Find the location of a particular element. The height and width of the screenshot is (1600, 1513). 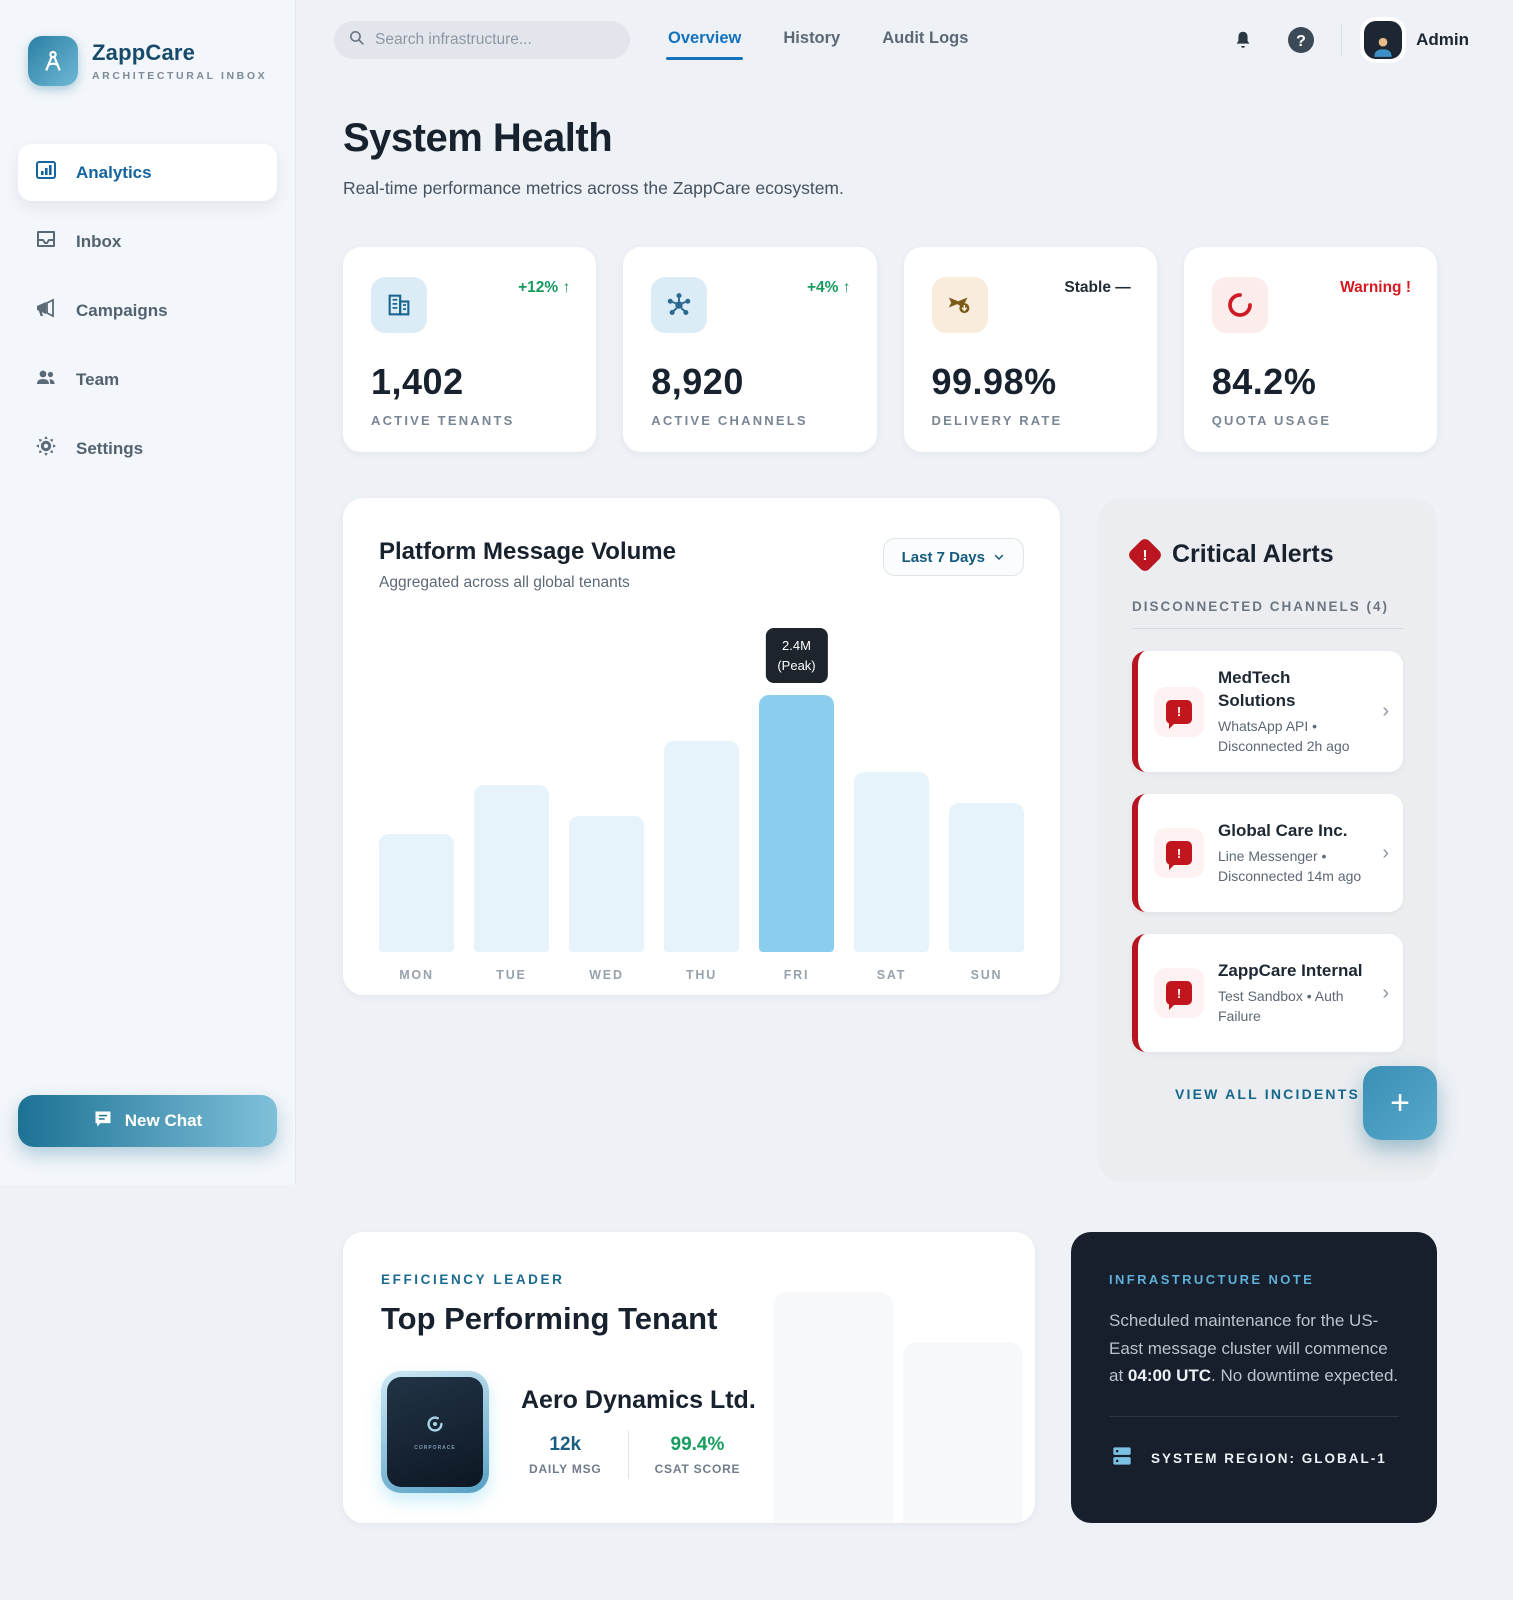

note-divider is located at coordinates (1254, 1416).